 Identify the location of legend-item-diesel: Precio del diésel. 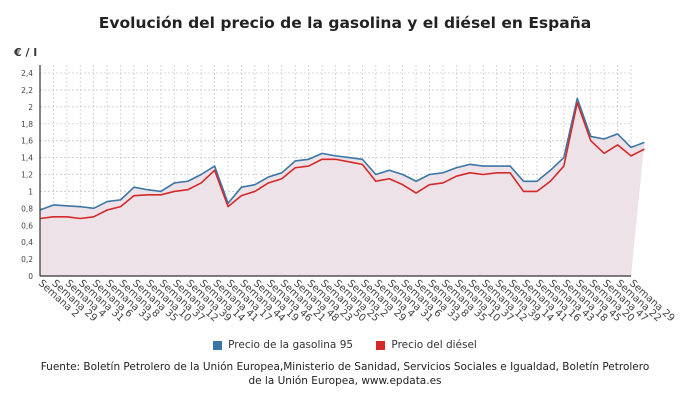
(426, 345).